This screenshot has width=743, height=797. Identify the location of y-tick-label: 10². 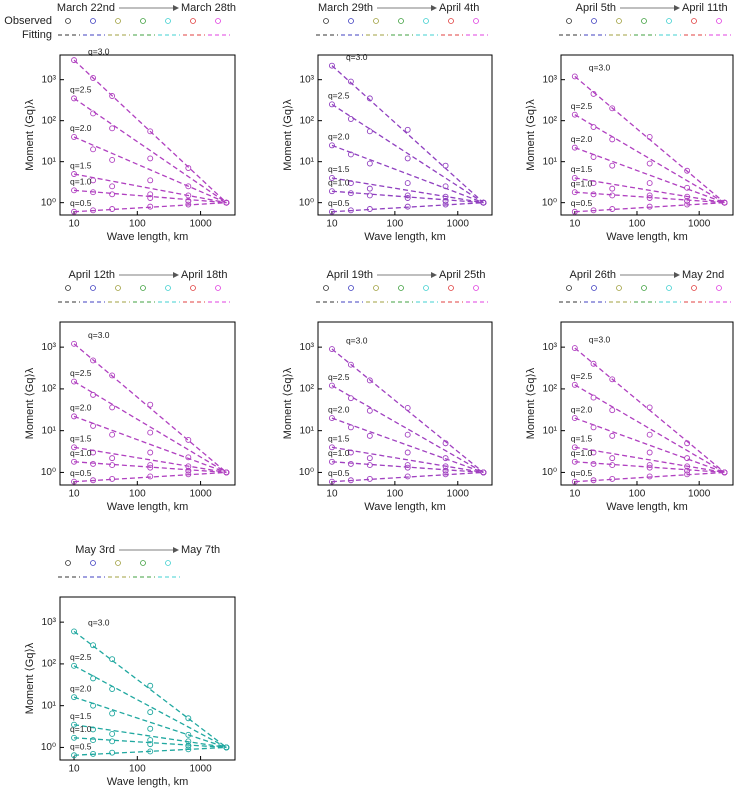
(550, 120).